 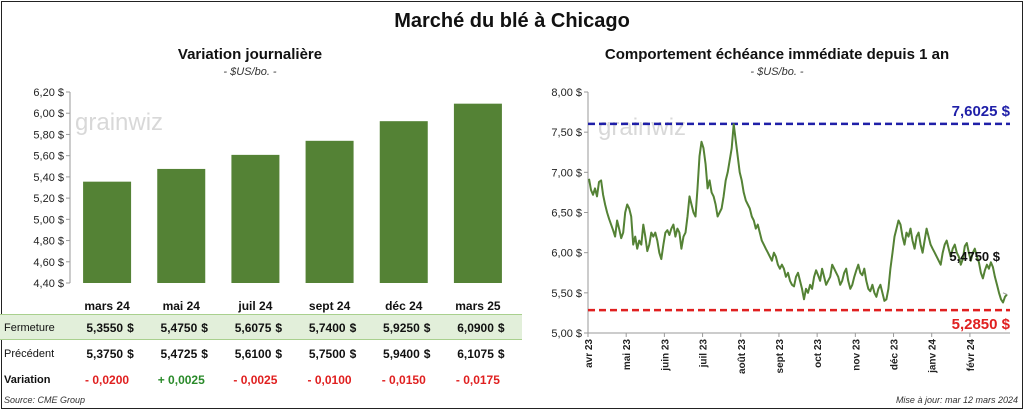 I want to click on line-x-tick-label: avr 23, so click(x=589, y=353).